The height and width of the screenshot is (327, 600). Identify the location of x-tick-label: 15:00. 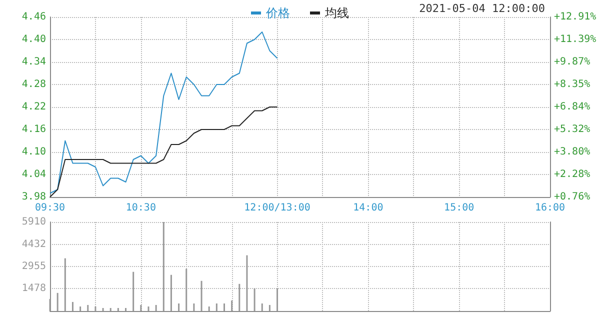
(459, 208).